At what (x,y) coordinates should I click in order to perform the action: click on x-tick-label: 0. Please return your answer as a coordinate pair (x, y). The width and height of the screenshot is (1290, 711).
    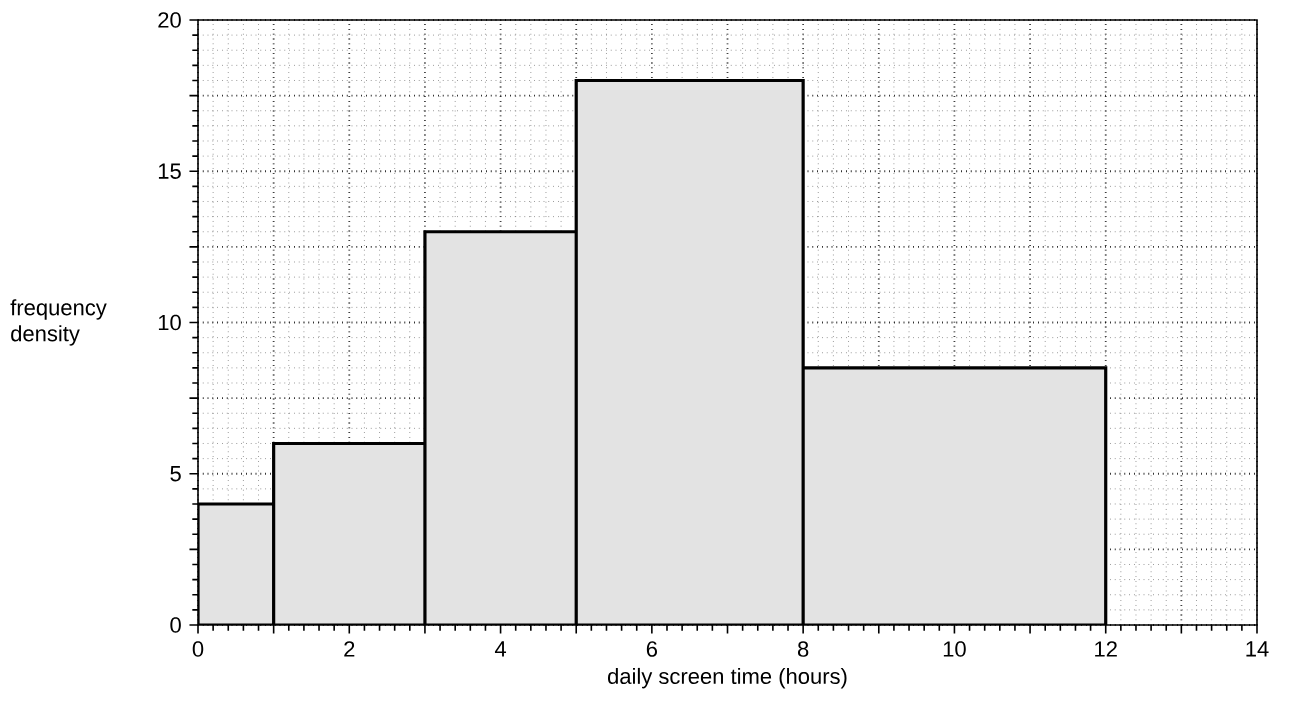
    Looking at the image, I should click on (198, 649).